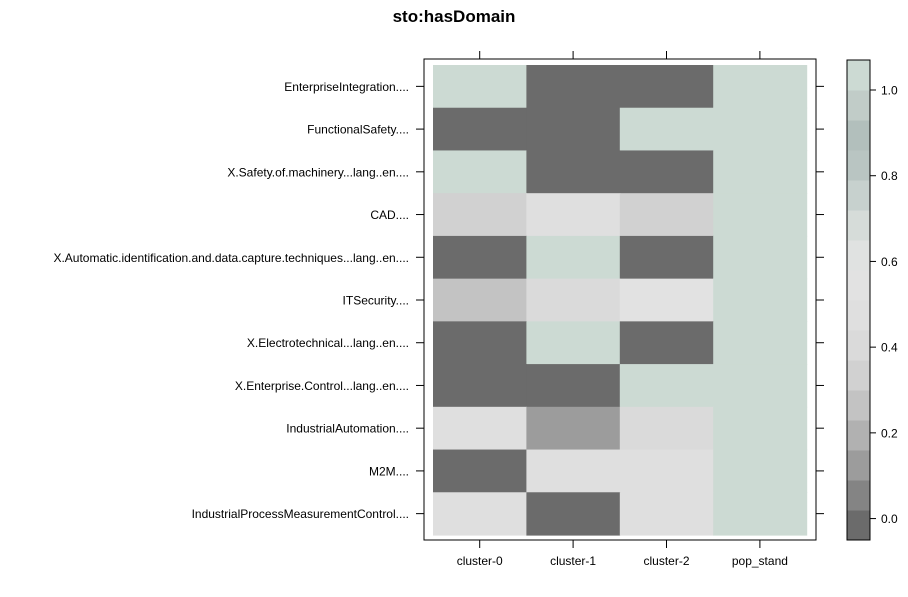 The image size is (908, 597). I want to click on x-tick-label: pop_stand, so click(760, 561).